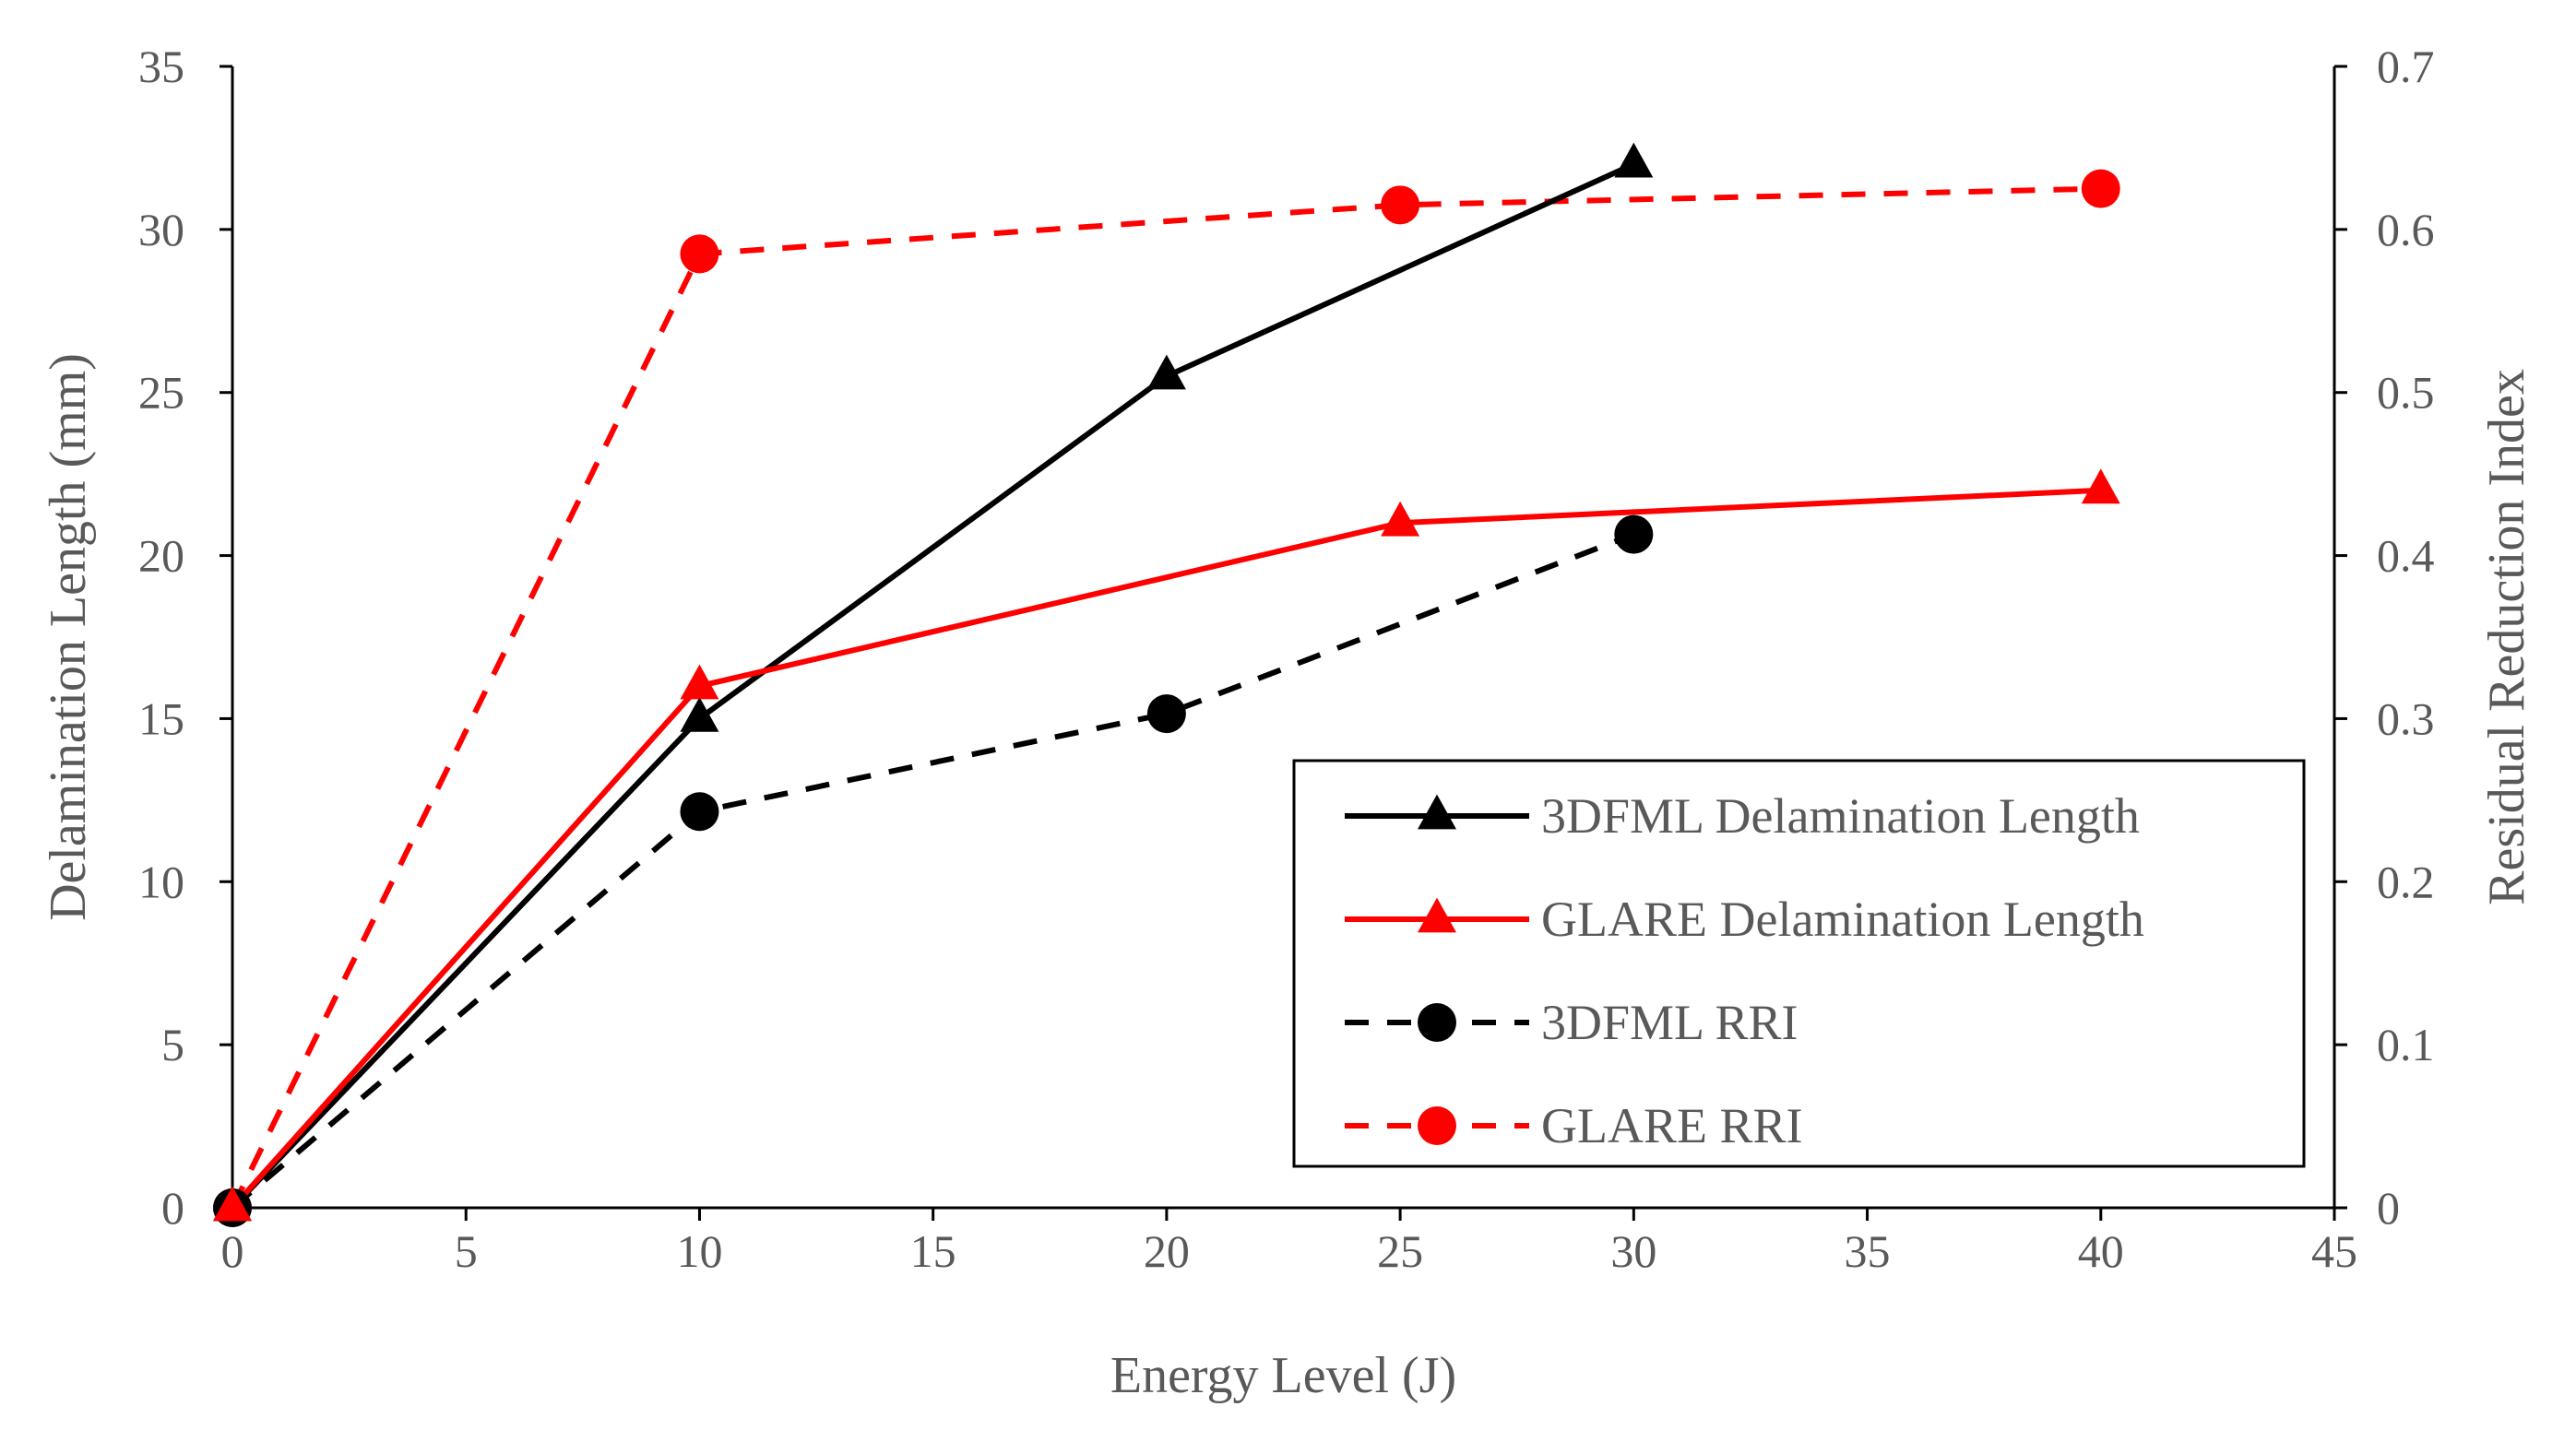  I want to click on y-left-tick-label: 5, so click(173, 1044).